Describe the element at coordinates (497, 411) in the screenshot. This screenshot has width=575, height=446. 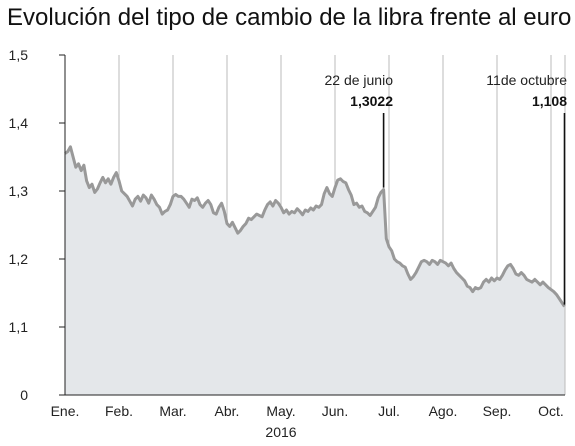
I see `x-tick-label-8: Sep.` at that location.